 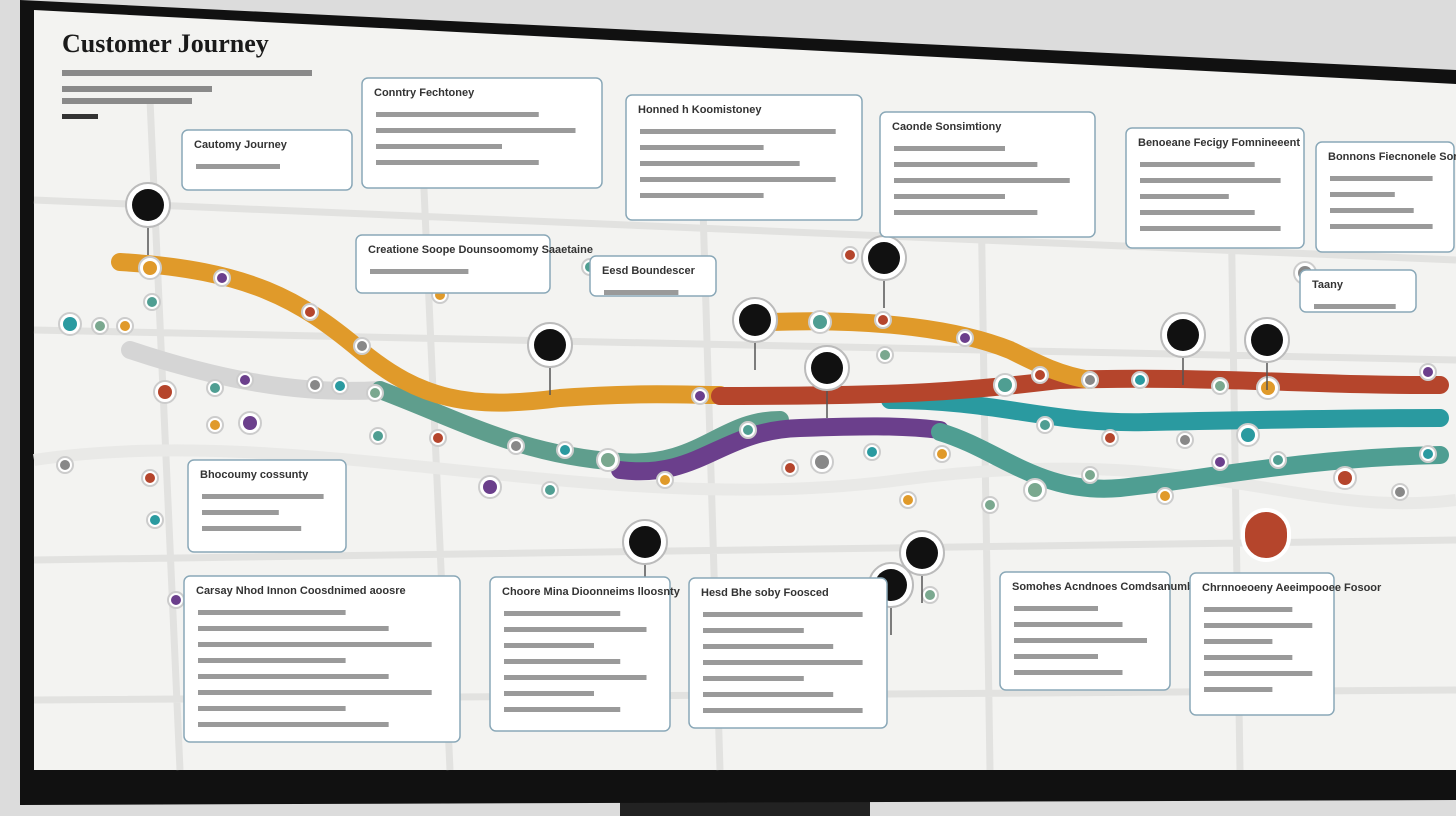 I want to click on card-title: Choore Mina Dioonneims lloosnty, so click(x=591, y=592).